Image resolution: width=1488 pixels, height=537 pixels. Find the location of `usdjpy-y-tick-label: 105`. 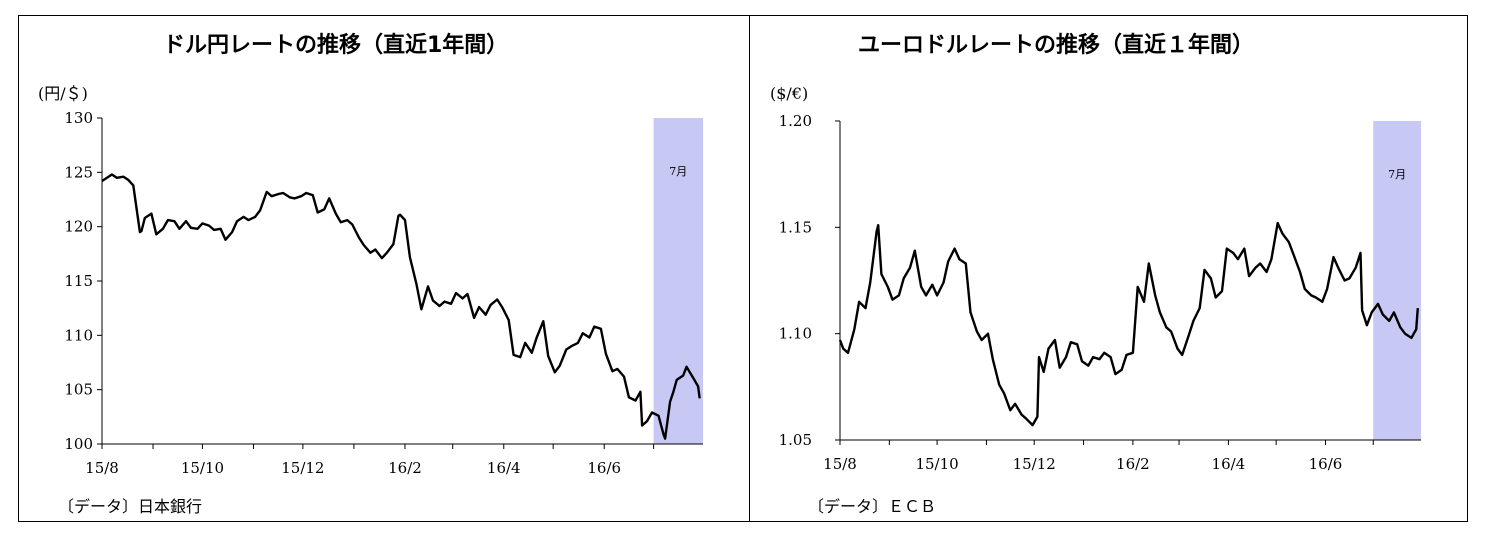

usdjpy-y-tick-label: 105 is located at coordinates (78, 390).